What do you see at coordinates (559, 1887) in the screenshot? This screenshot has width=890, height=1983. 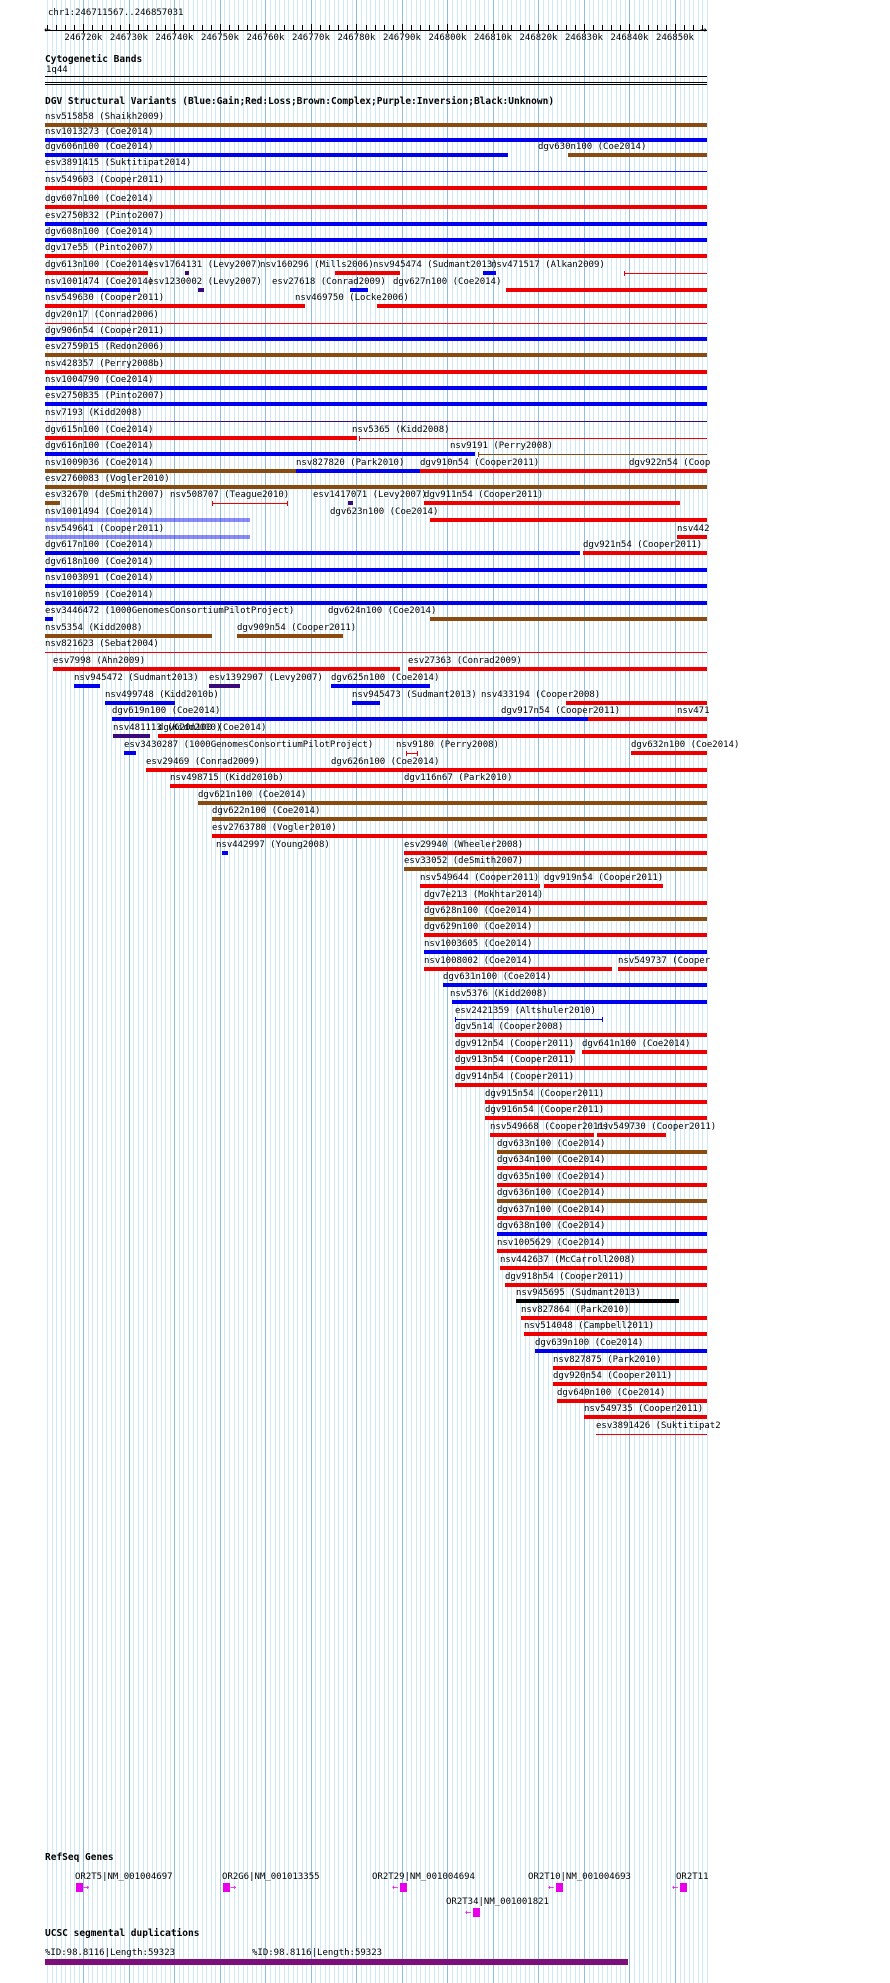 I see `gene-exon-box` at bounding box center [559, 1887].